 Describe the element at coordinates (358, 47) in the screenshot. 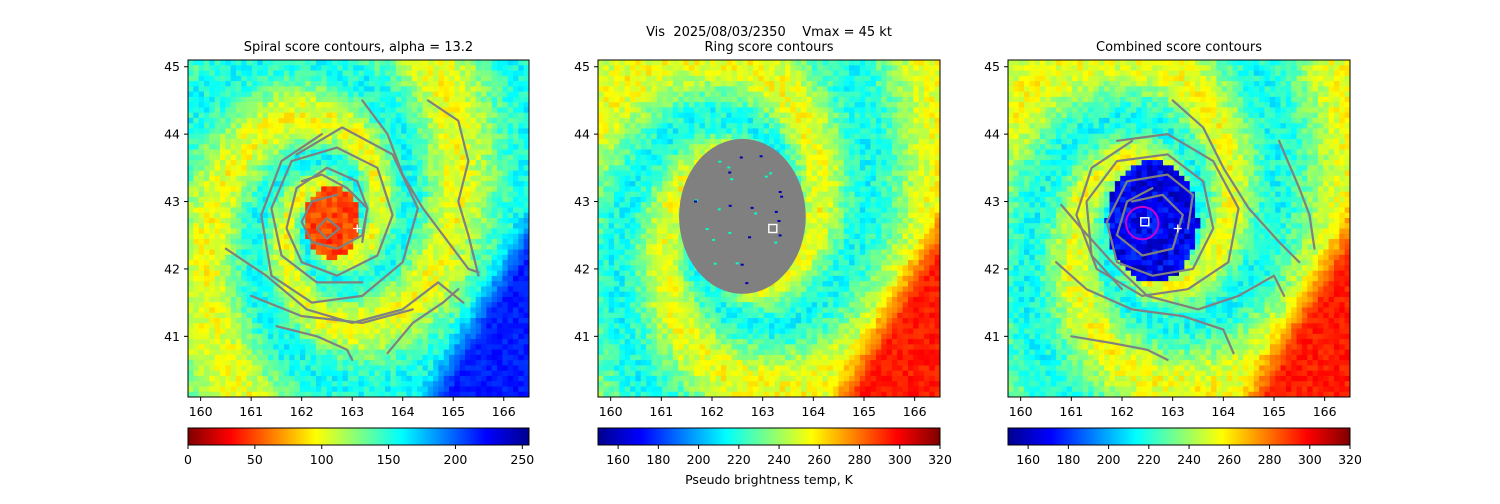

I see `panel-title: Spiral score contours, alpha = 13.2` at that location.